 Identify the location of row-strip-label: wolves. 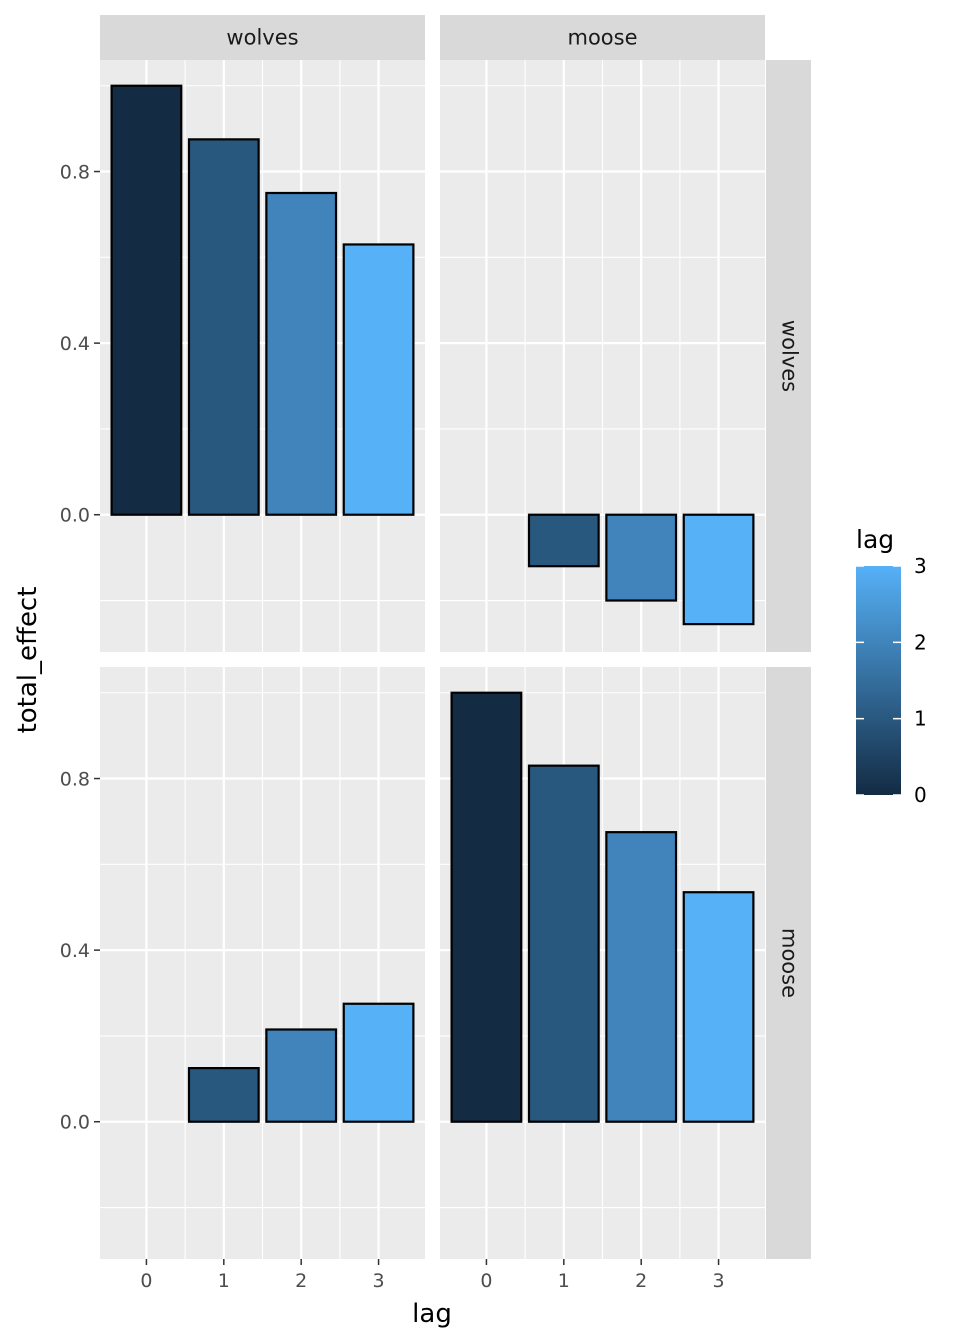
(790, 356).